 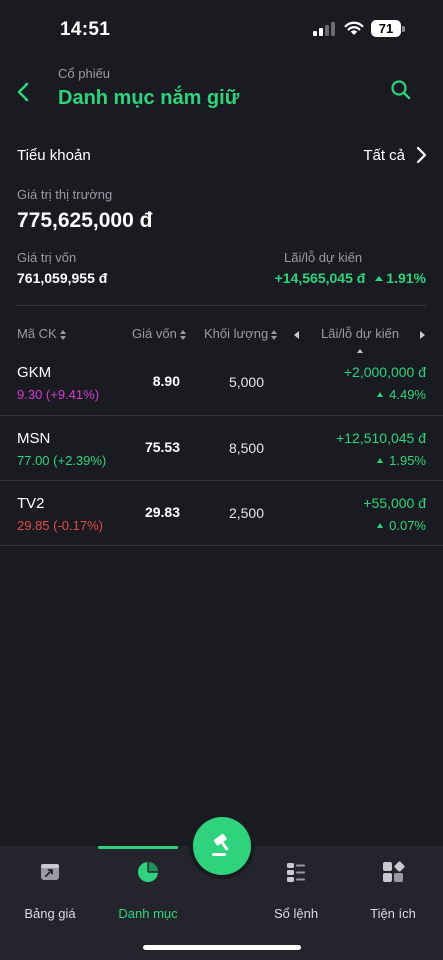 I want to click on scroll-right-arrow-icon, so click(x=422, y=335).